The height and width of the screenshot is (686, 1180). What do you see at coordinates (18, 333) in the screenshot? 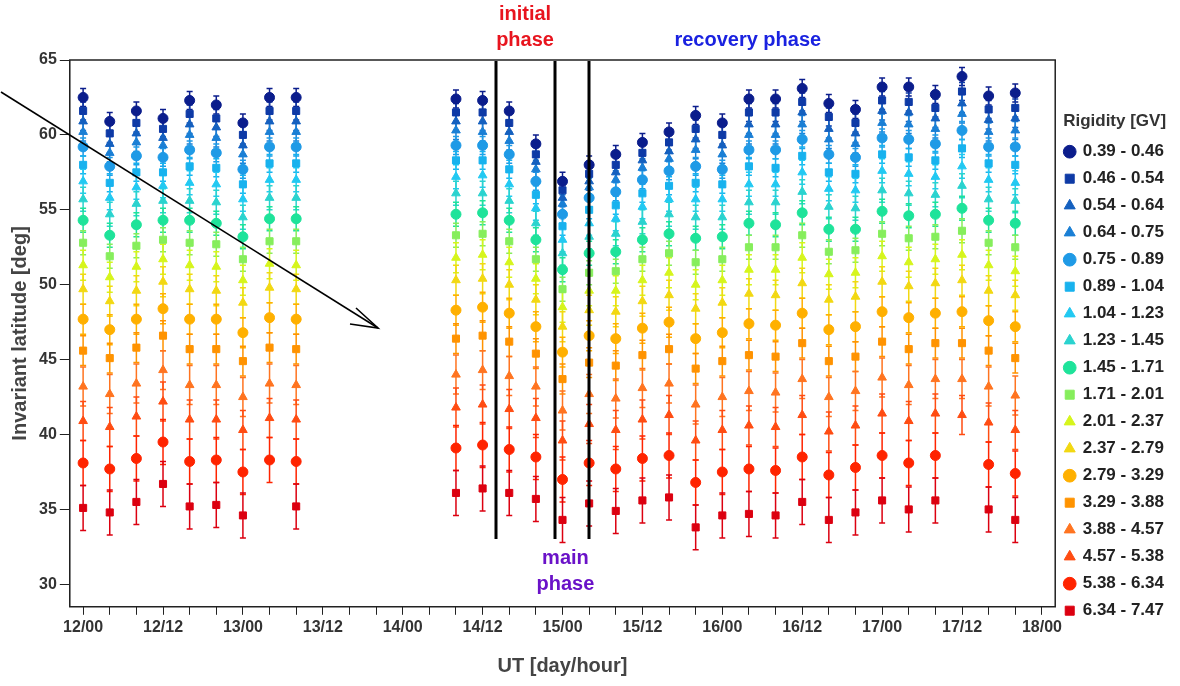
I see `y-axis-title: Invariant latitude [deg]` at bounding box center [18, 333].